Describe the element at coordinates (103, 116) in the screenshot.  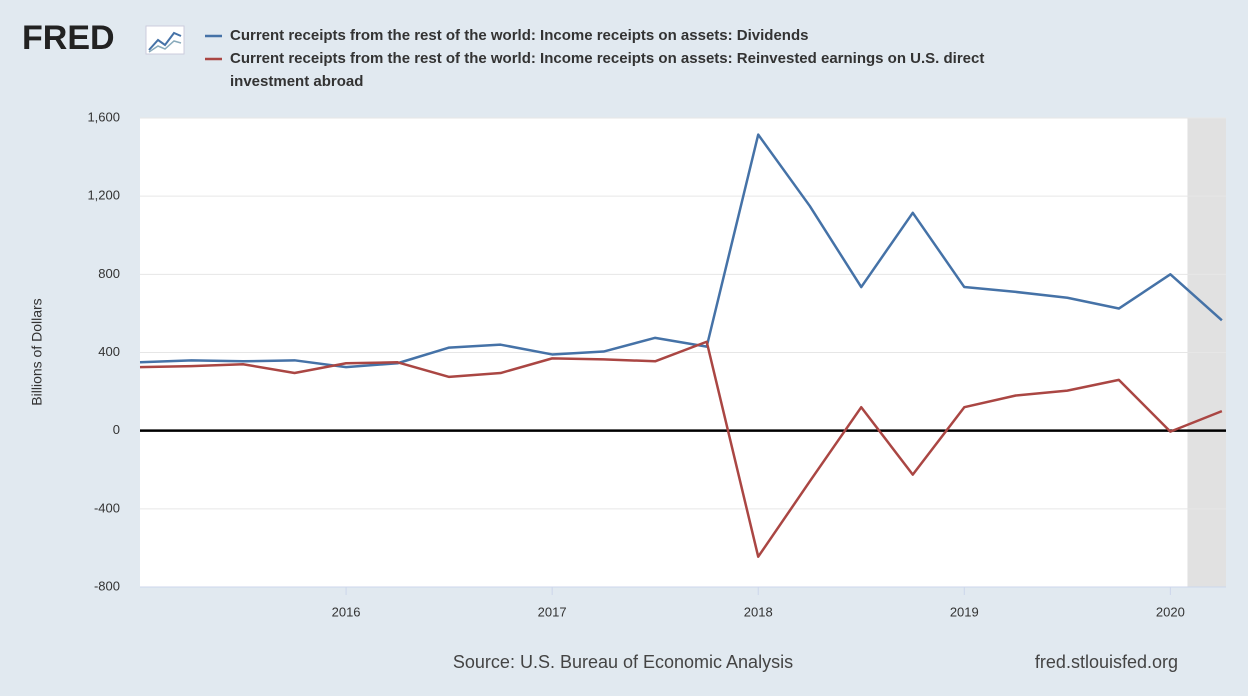
I see `y-tick-label: 1,600` at that location.